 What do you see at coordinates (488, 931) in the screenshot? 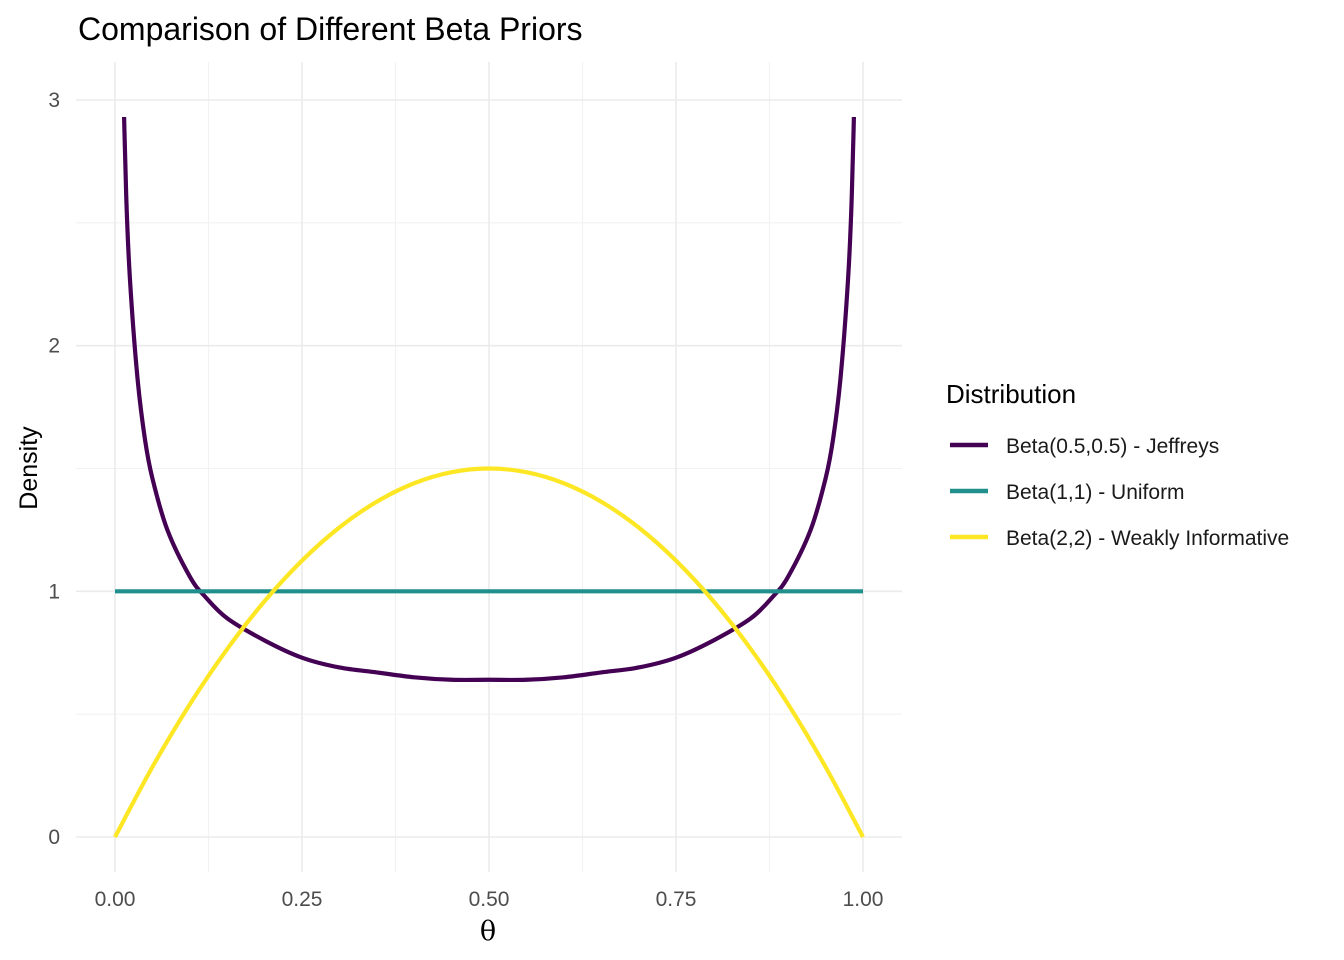
I see `x-axis-label: θ` at bounding box center [488, 931].